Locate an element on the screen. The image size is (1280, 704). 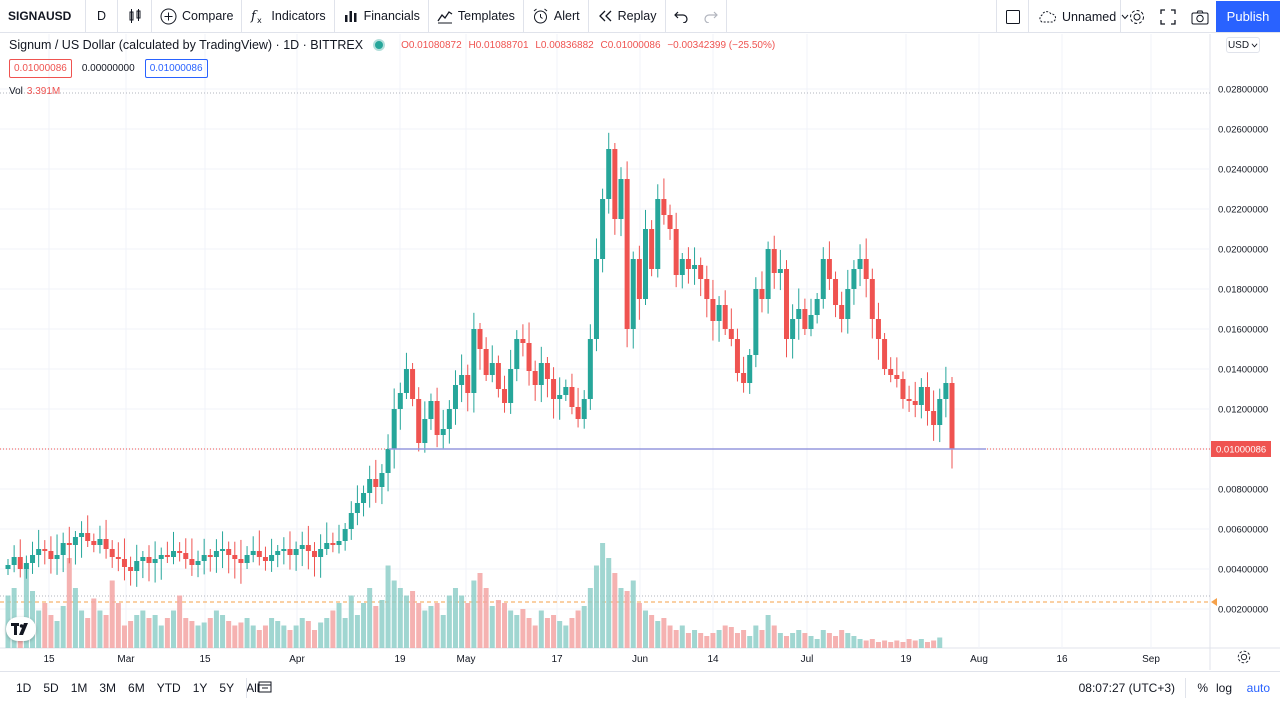
compare-button: Compare is located at coordinates (197, 16).